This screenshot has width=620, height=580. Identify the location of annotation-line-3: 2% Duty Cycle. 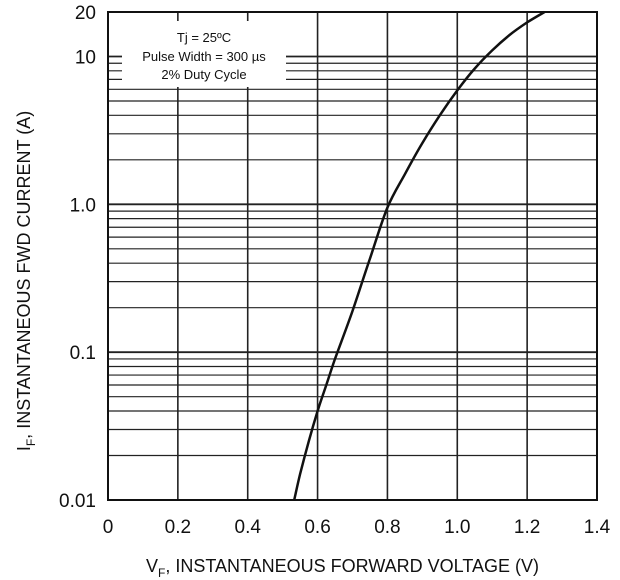
(203, 74).